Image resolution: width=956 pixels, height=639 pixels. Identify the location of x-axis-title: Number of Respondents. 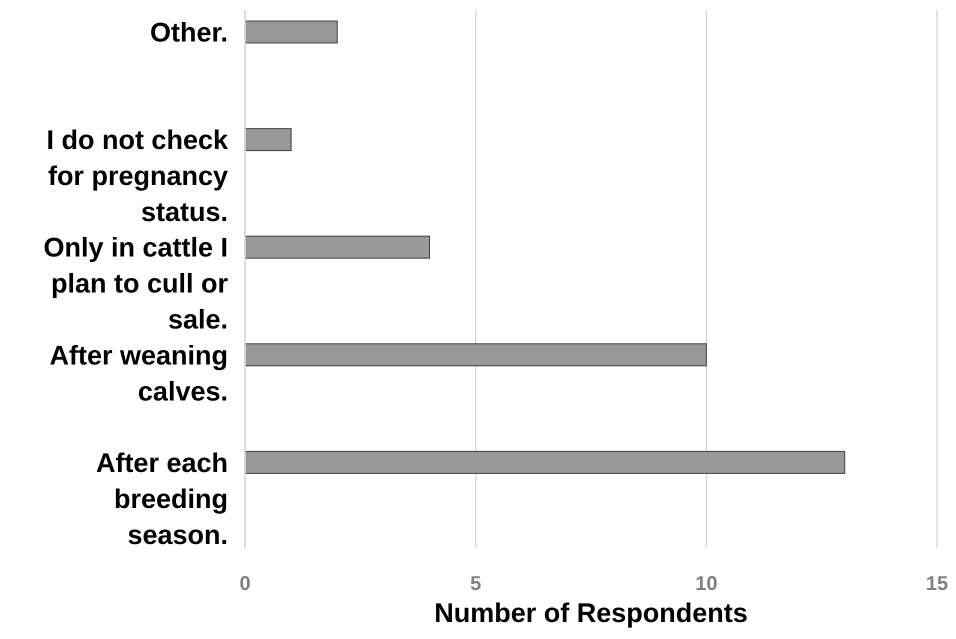
(591, 613).